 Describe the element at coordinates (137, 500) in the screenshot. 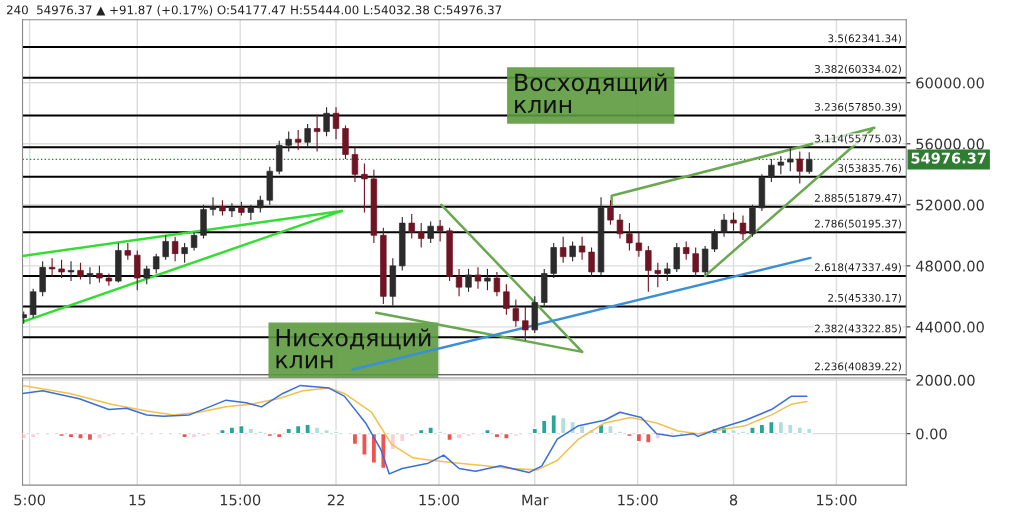

I see `x-tick-label: 15` at that location.